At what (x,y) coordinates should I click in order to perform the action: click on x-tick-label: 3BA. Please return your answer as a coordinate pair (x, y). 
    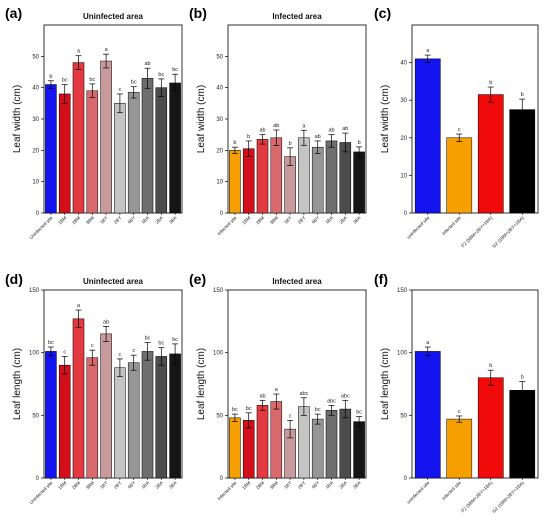
    Looking at the image, I should click on (173, 220).